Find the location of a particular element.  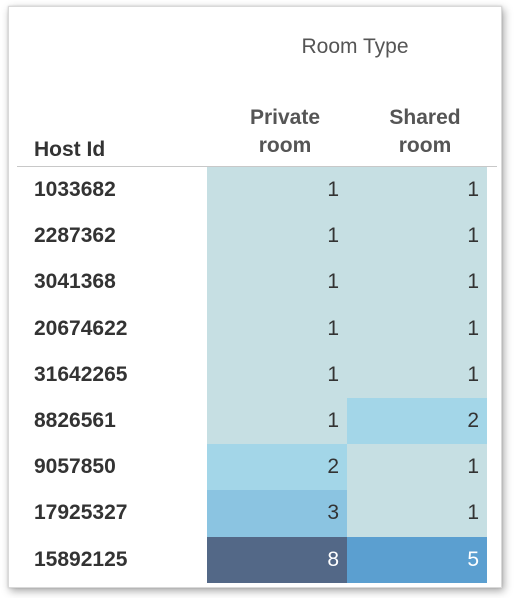

heatmap-cell: 3 is located at coordinates (277, 513).